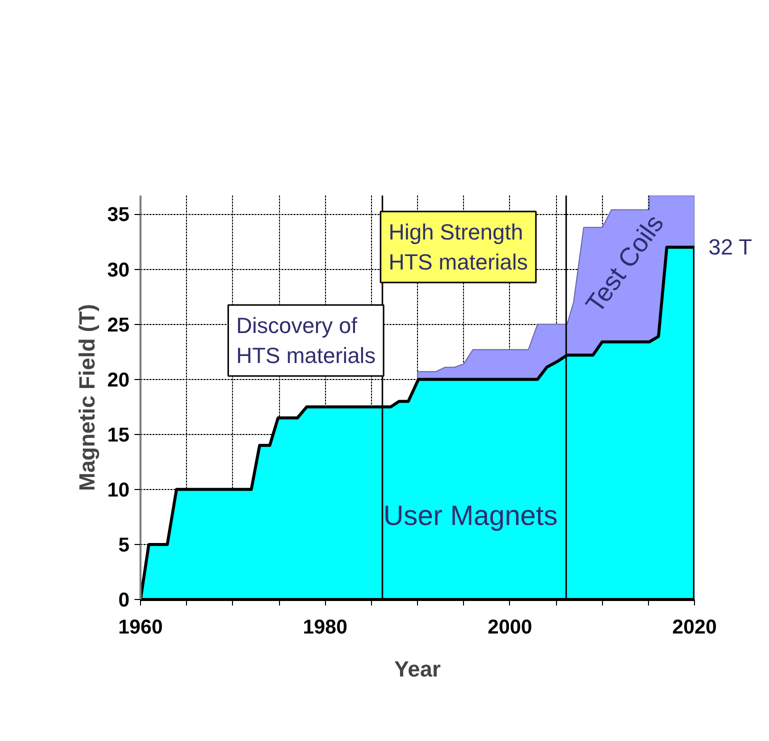 This screenshot has height=741, width=769. What do you see at coordinates (470, 515) in the screenshot?
I see `annotation: User Magnets` at bounding box center [470, 515].